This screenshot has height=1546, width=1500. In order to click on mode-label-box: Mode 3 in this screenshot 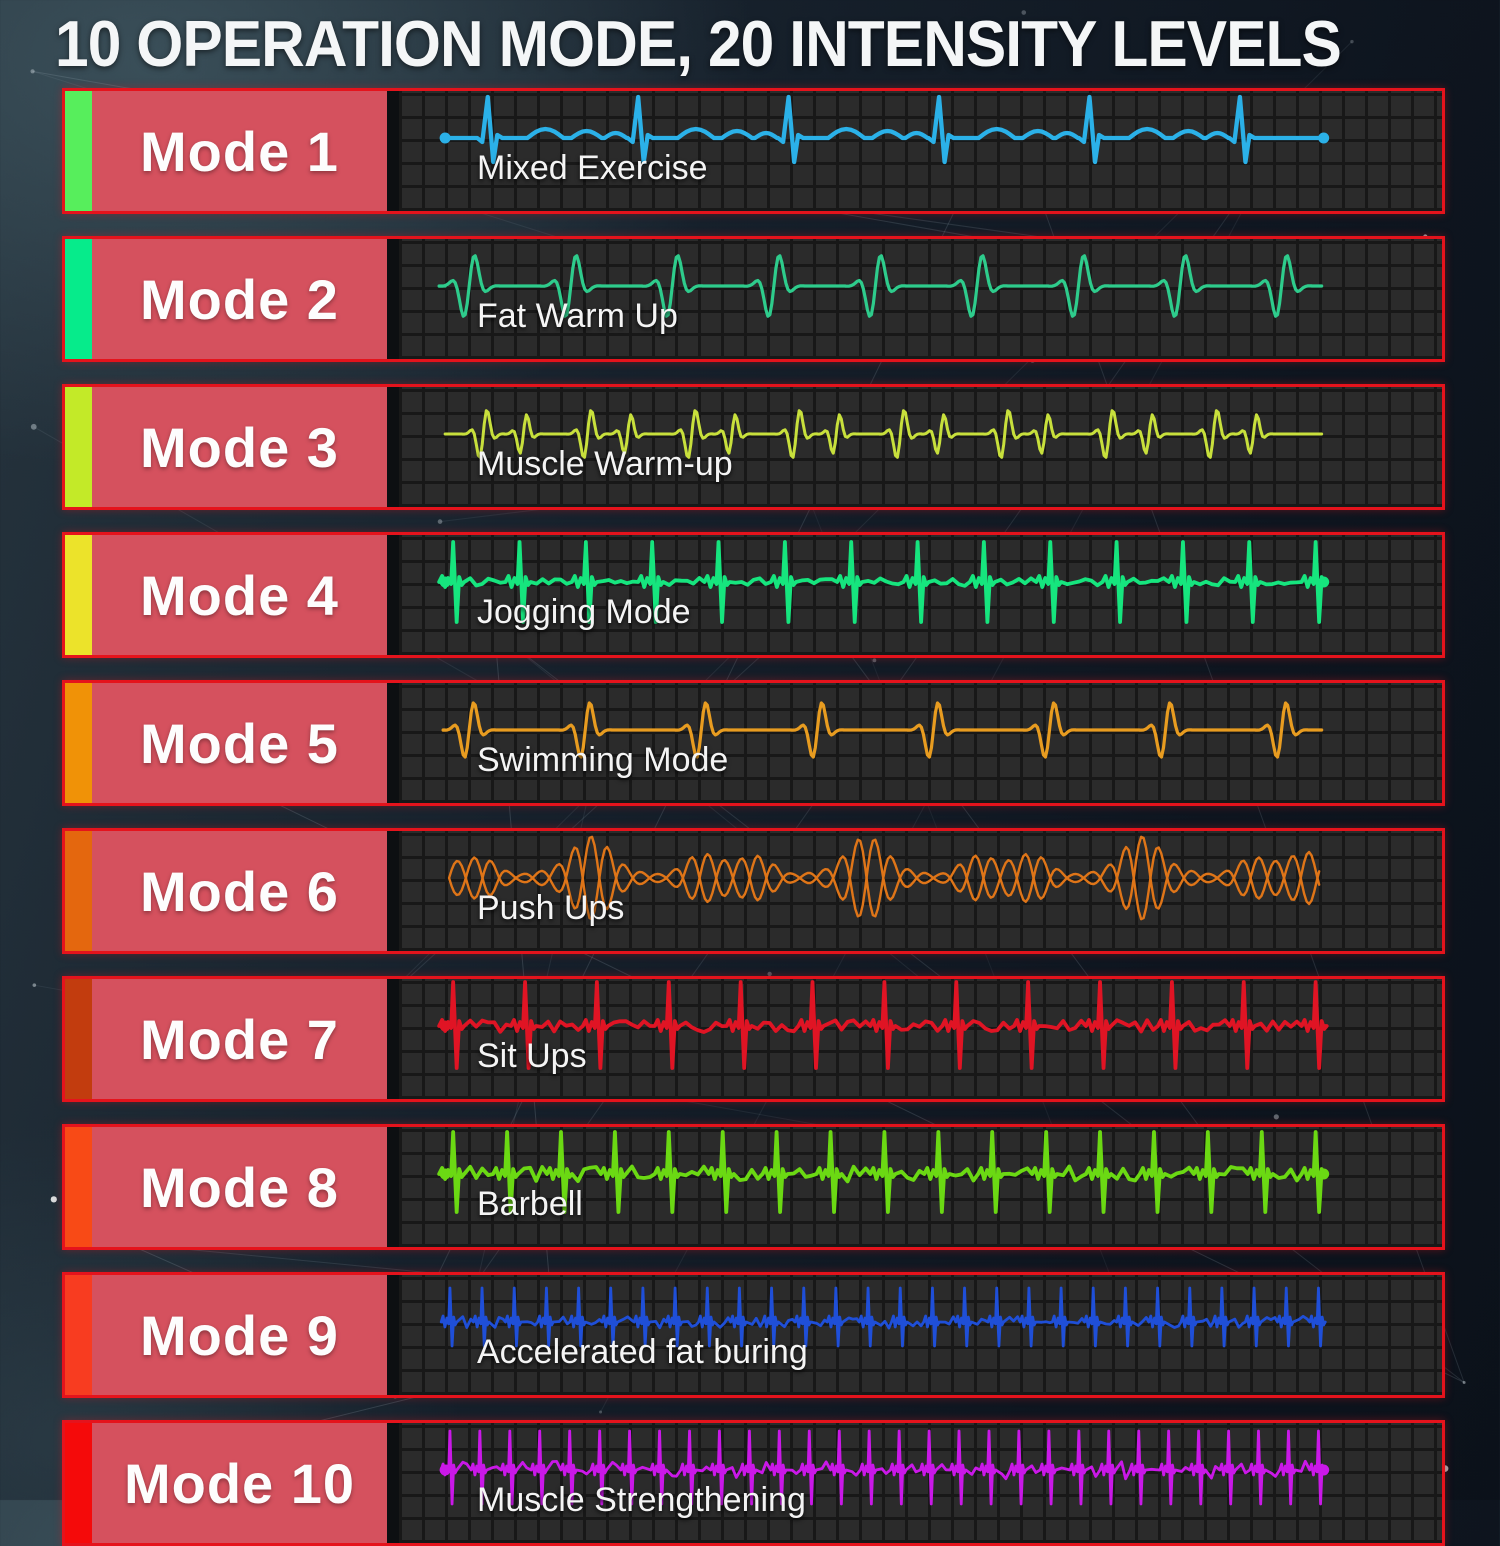, I will do `click(239, 447)`.